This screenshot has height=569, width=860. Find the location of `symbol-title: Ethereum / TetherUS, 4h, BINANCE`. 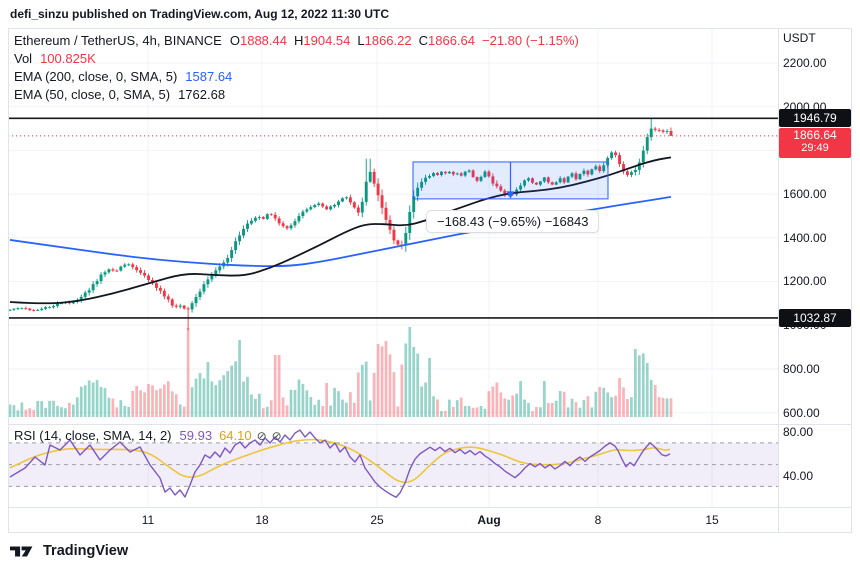

symbol-title: Ethereum / TetherUS, 4h, BINANCE is located at coordinates (118, 40).